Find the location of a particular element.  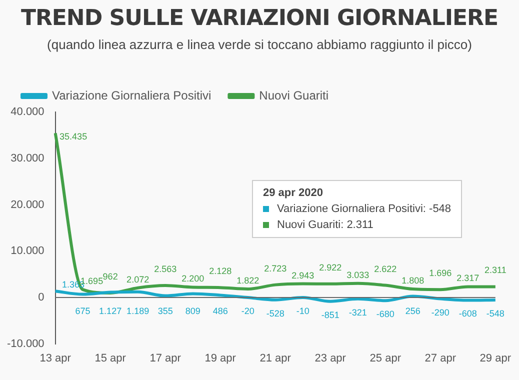

data-label: 486 is located at coordinates (220, 311).